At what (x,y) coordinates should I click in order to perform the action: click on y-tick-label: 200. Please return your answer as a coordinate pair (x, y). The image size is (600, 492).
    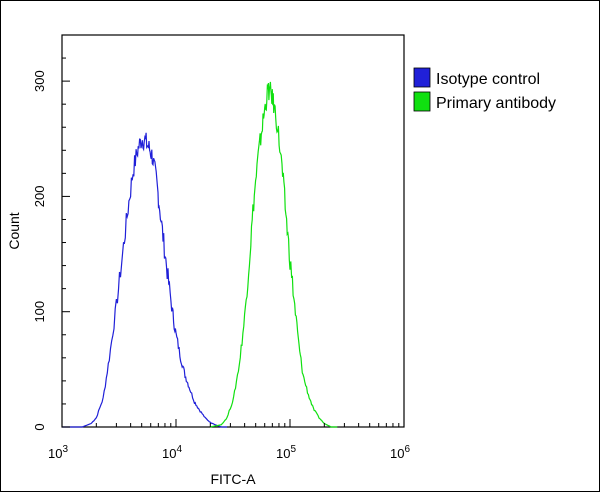
    Looking at the image, I should click on (39, 197).